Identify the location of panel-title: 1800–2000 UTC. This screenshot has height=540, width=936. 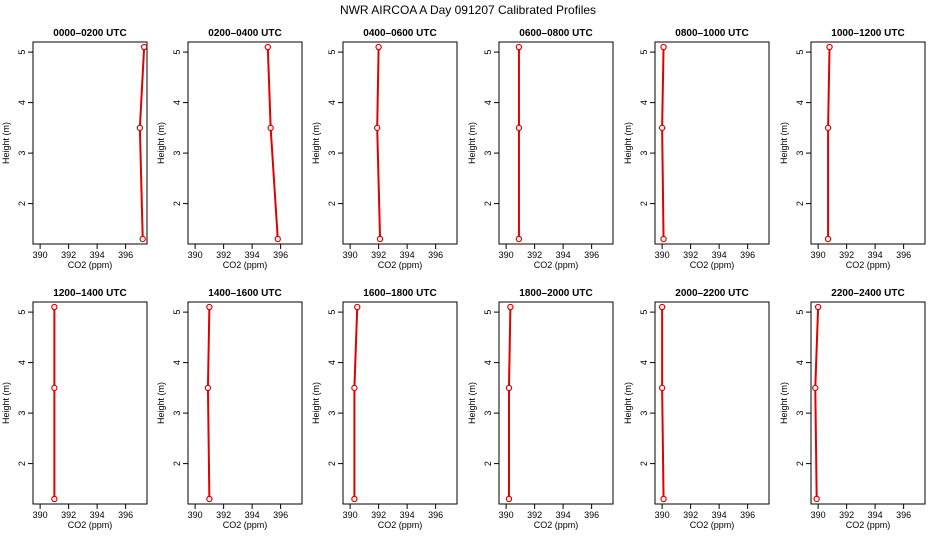
(555, 293).